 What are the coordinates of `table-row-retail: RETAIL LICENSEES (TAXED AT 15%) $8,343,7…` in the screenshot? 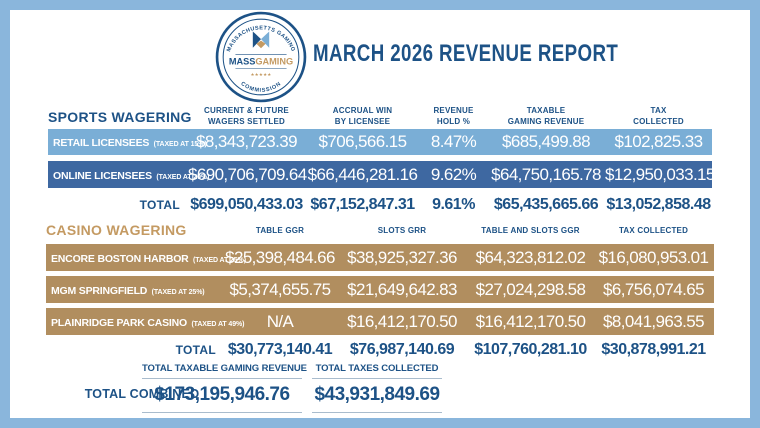 It's located at (380, 142).